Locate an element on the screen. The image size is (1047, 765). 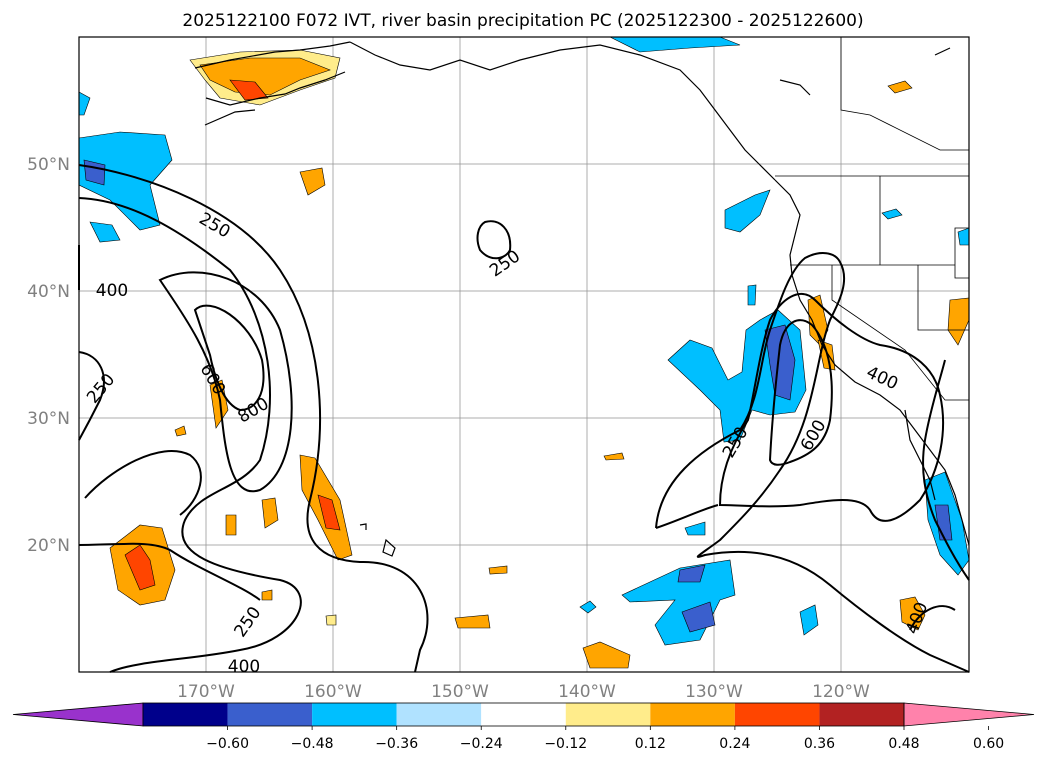
colorbar-tick-label: −0.60 is located at coordinates (227, 744).